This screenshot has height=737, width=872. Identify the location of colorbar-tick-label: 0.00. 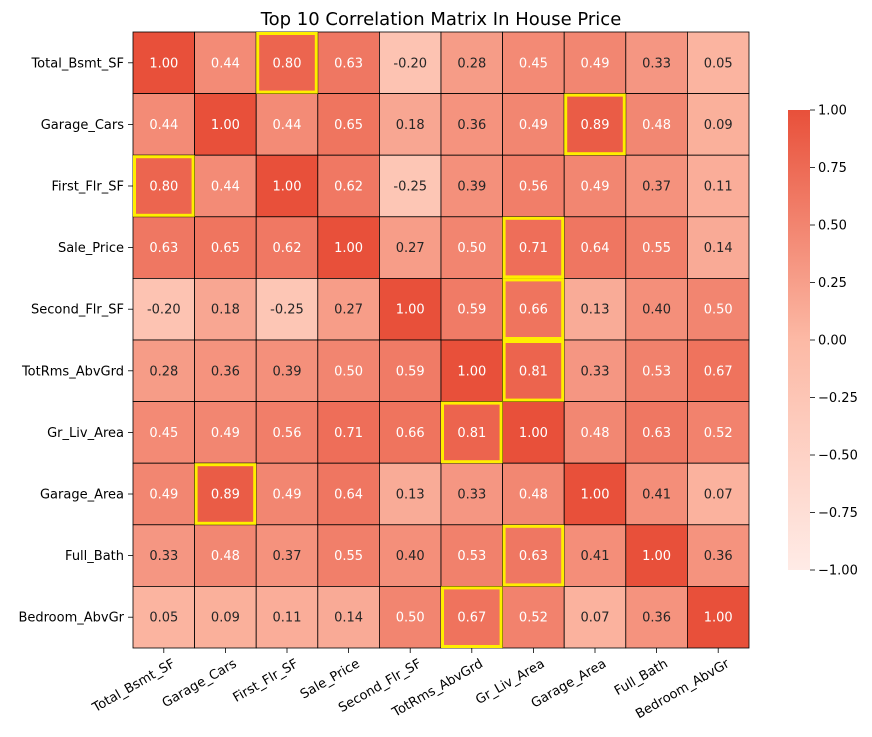
(832, 341).